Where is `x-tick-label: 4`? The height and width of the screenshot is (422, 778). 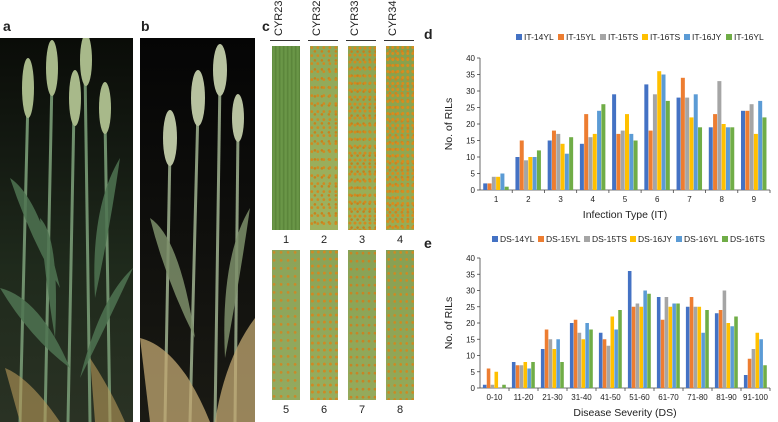 x-tick-label: 4 is located at coordinates (593, 199).